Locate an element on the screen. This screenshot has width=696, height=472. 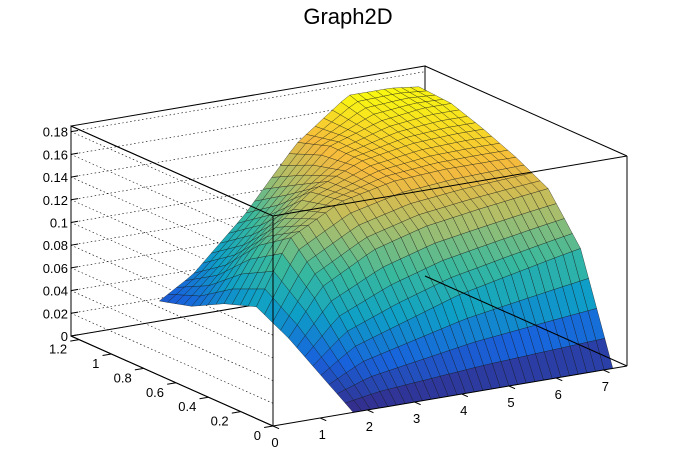
z-tick-label: 0.16 is located at coordinates (55, 154).